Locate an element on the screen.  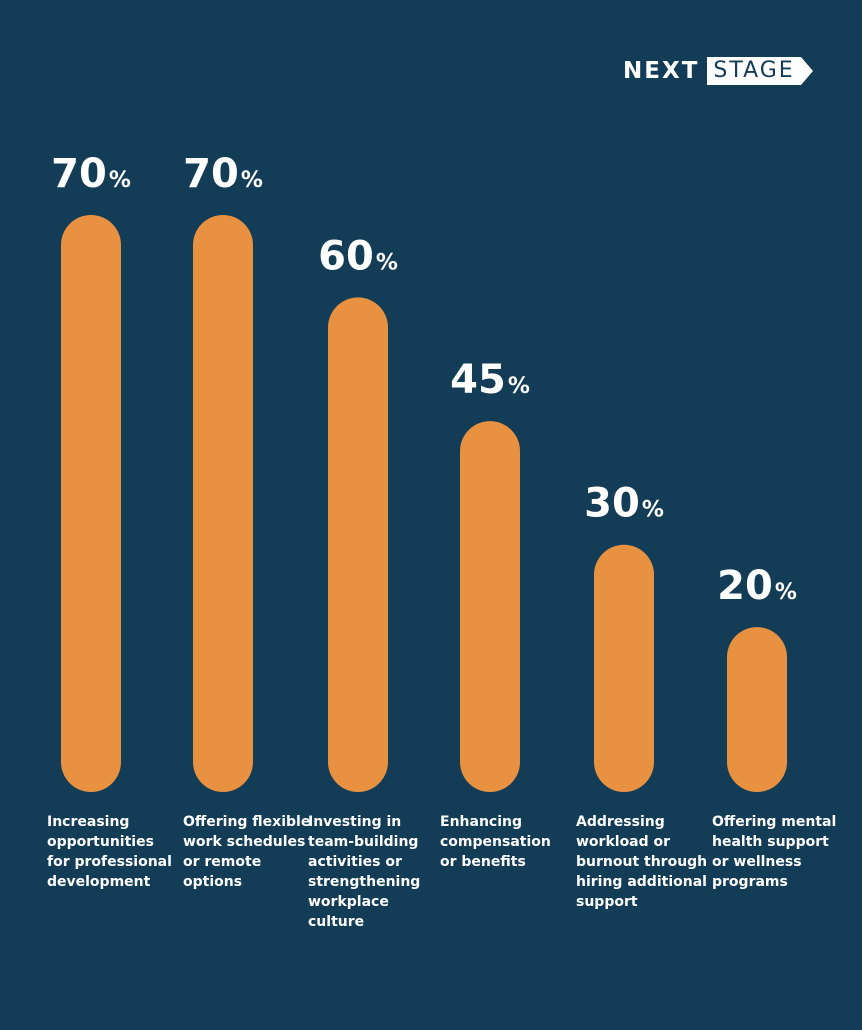
value-number: 30 is located at coordinates (612, 504).